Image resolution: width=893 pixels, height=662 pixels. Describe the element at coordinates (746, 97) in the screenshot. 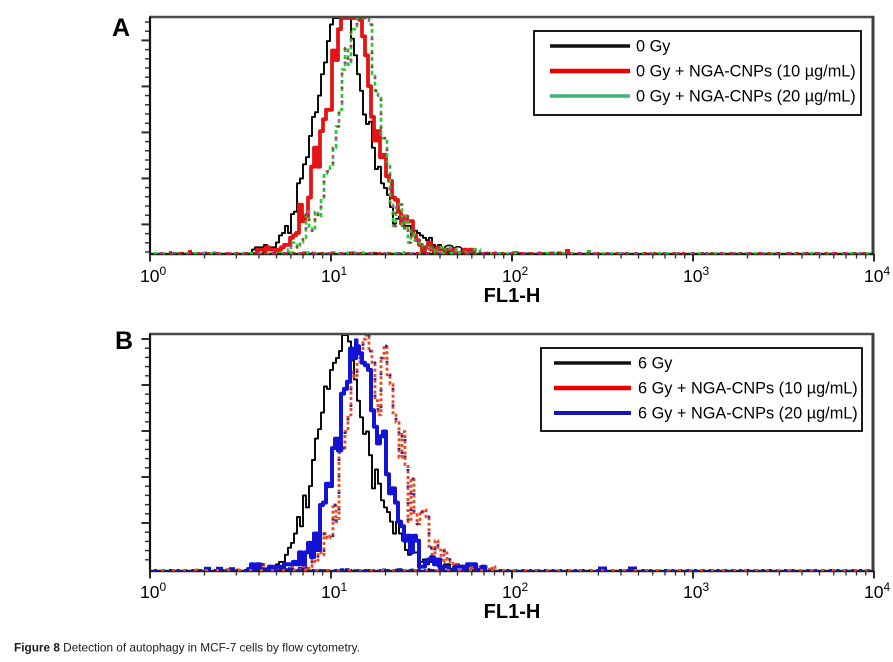

I see `svg-text: 0 Gy + NGA-CNPs (20 µg/mL)` at that location.